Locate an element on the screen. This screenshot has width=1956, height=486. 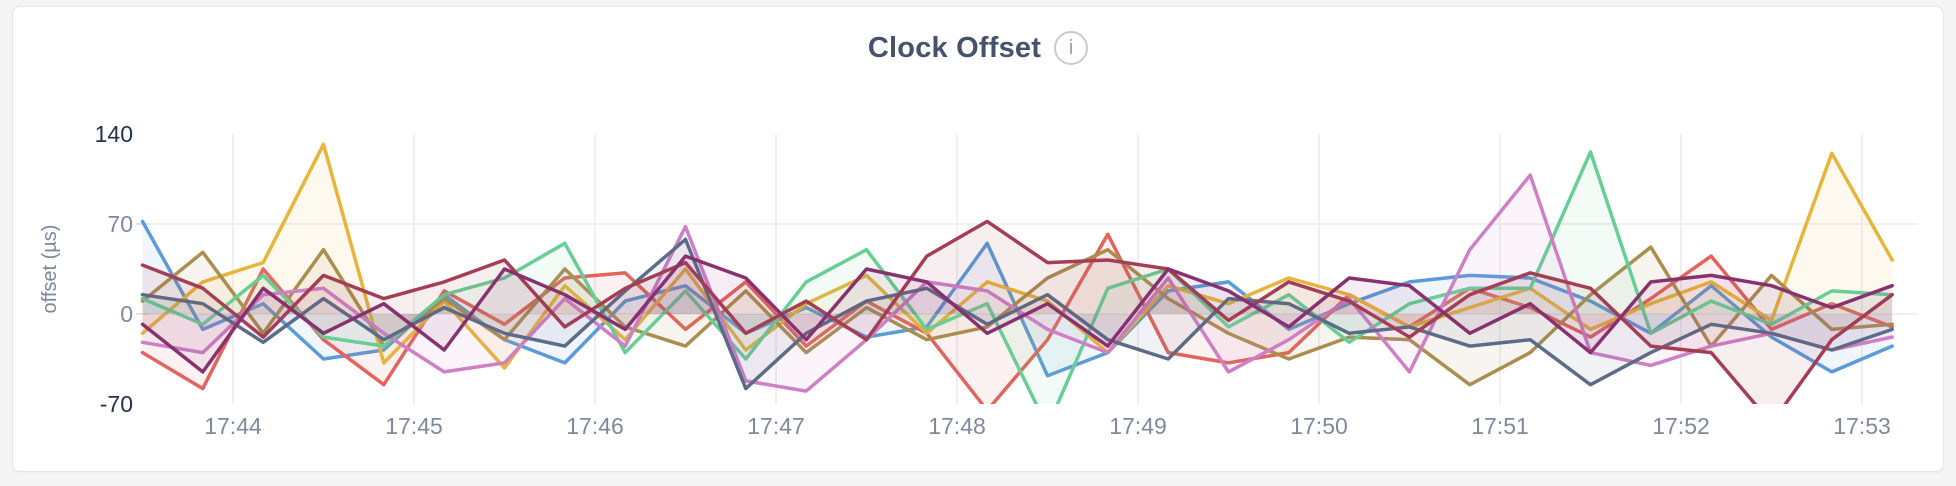
x-tick-label-17:50: 17:50 is located at coordinates (1319, 426).